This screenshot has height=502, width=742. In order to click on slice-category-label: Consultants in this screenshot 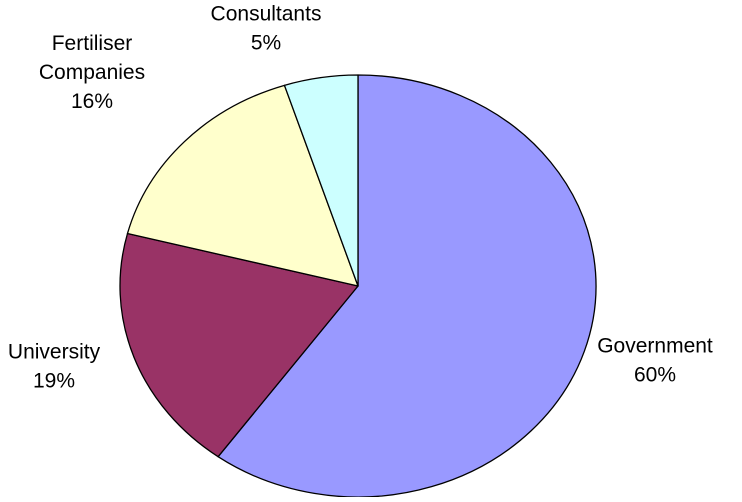, I will do `click(266, 14)`.